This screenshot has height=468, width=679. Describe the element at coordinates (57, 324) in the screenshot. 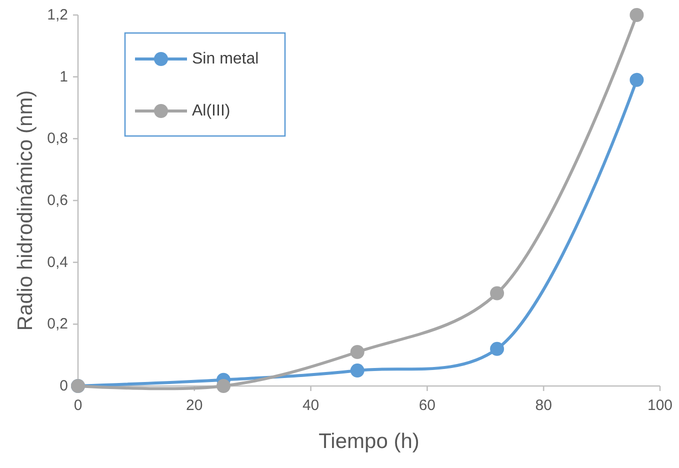

I see `y-tick-label: 0,2` at that location.